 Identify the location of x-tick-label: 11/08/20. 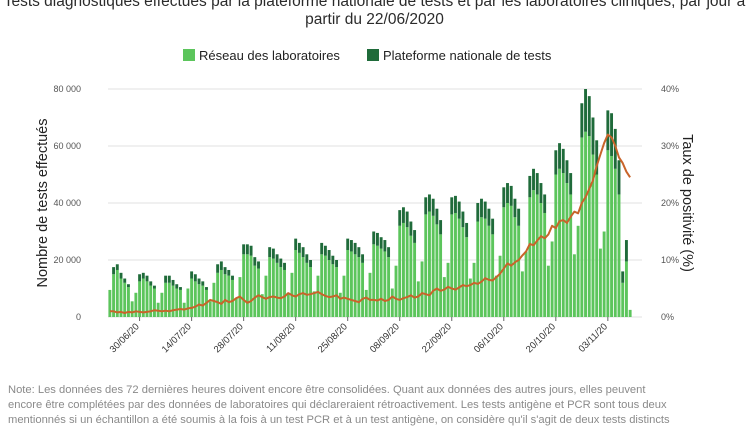
(280, 337).